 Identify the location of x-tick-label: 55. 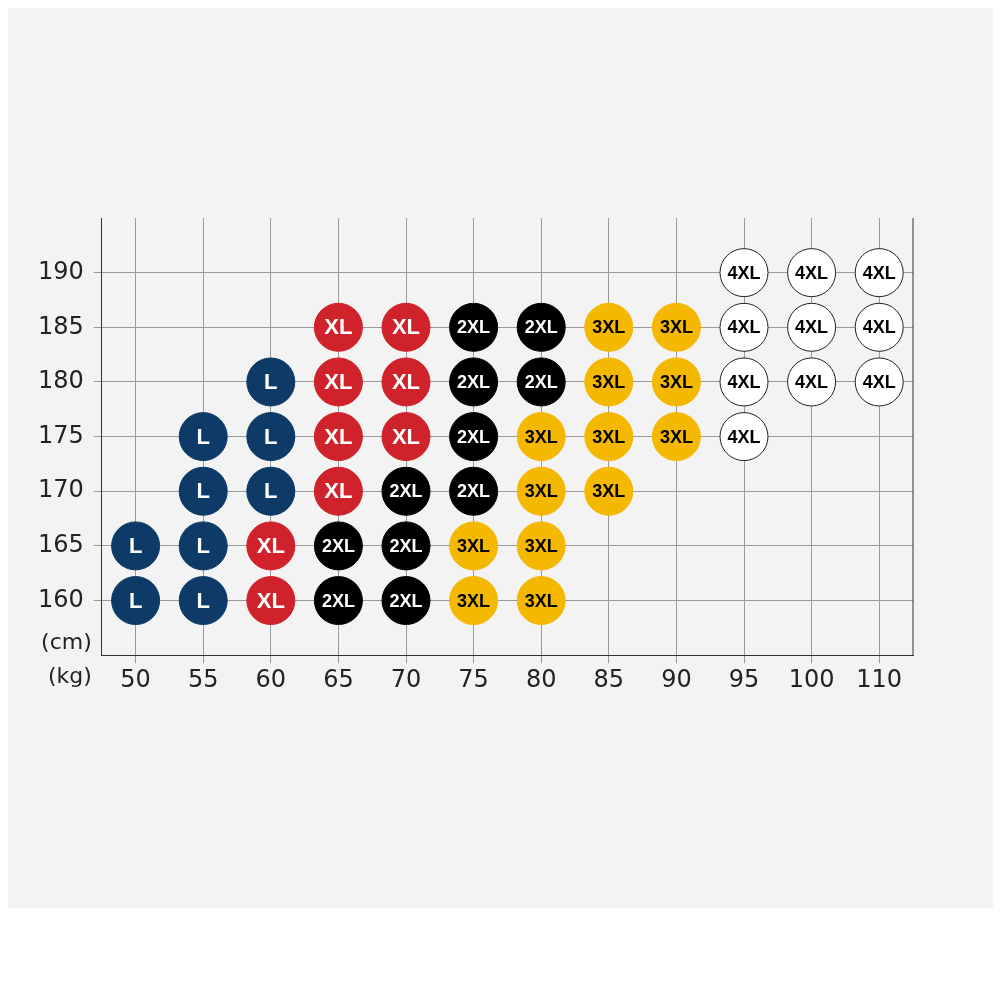
(203, 678).